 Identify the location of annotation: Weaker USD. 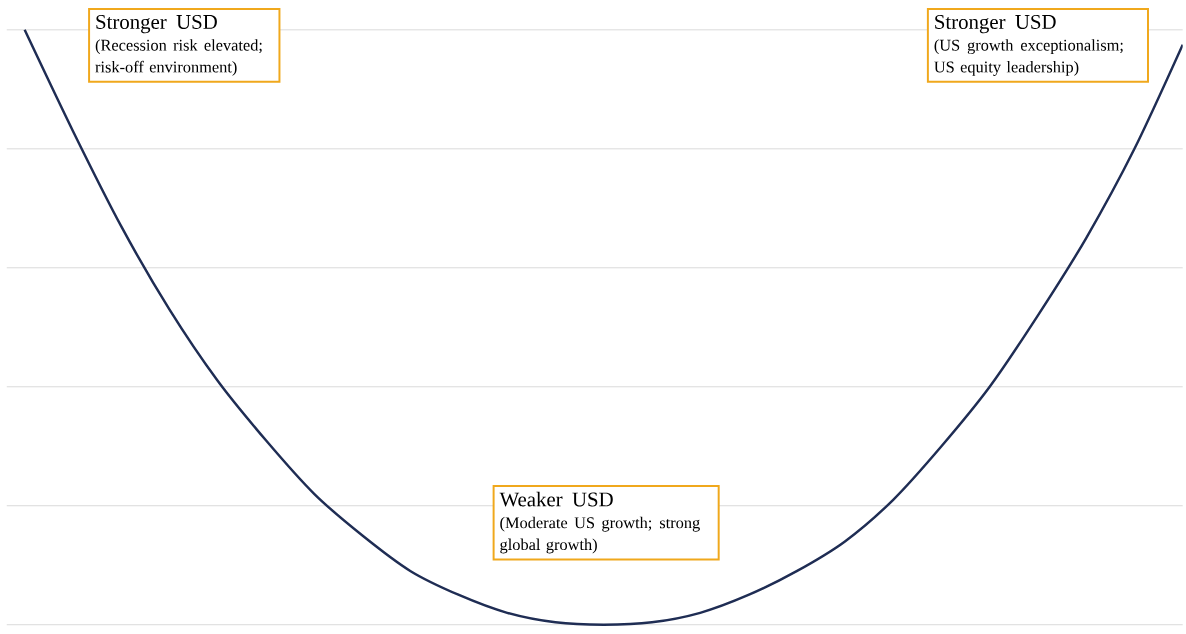
(556, 499).